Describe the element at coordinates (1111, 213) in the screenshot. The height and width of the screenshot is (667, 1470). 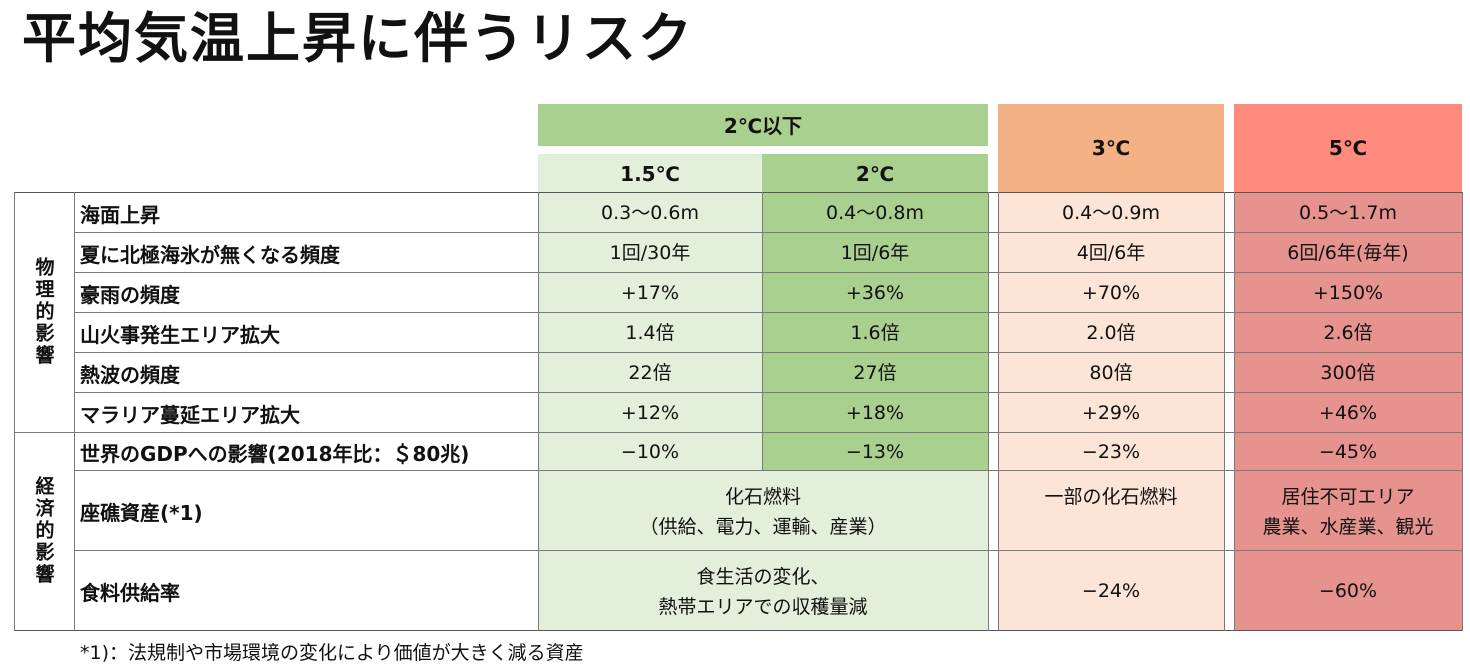
I see `cell-sea-level-3: 0.4〜0.9m` at that location.